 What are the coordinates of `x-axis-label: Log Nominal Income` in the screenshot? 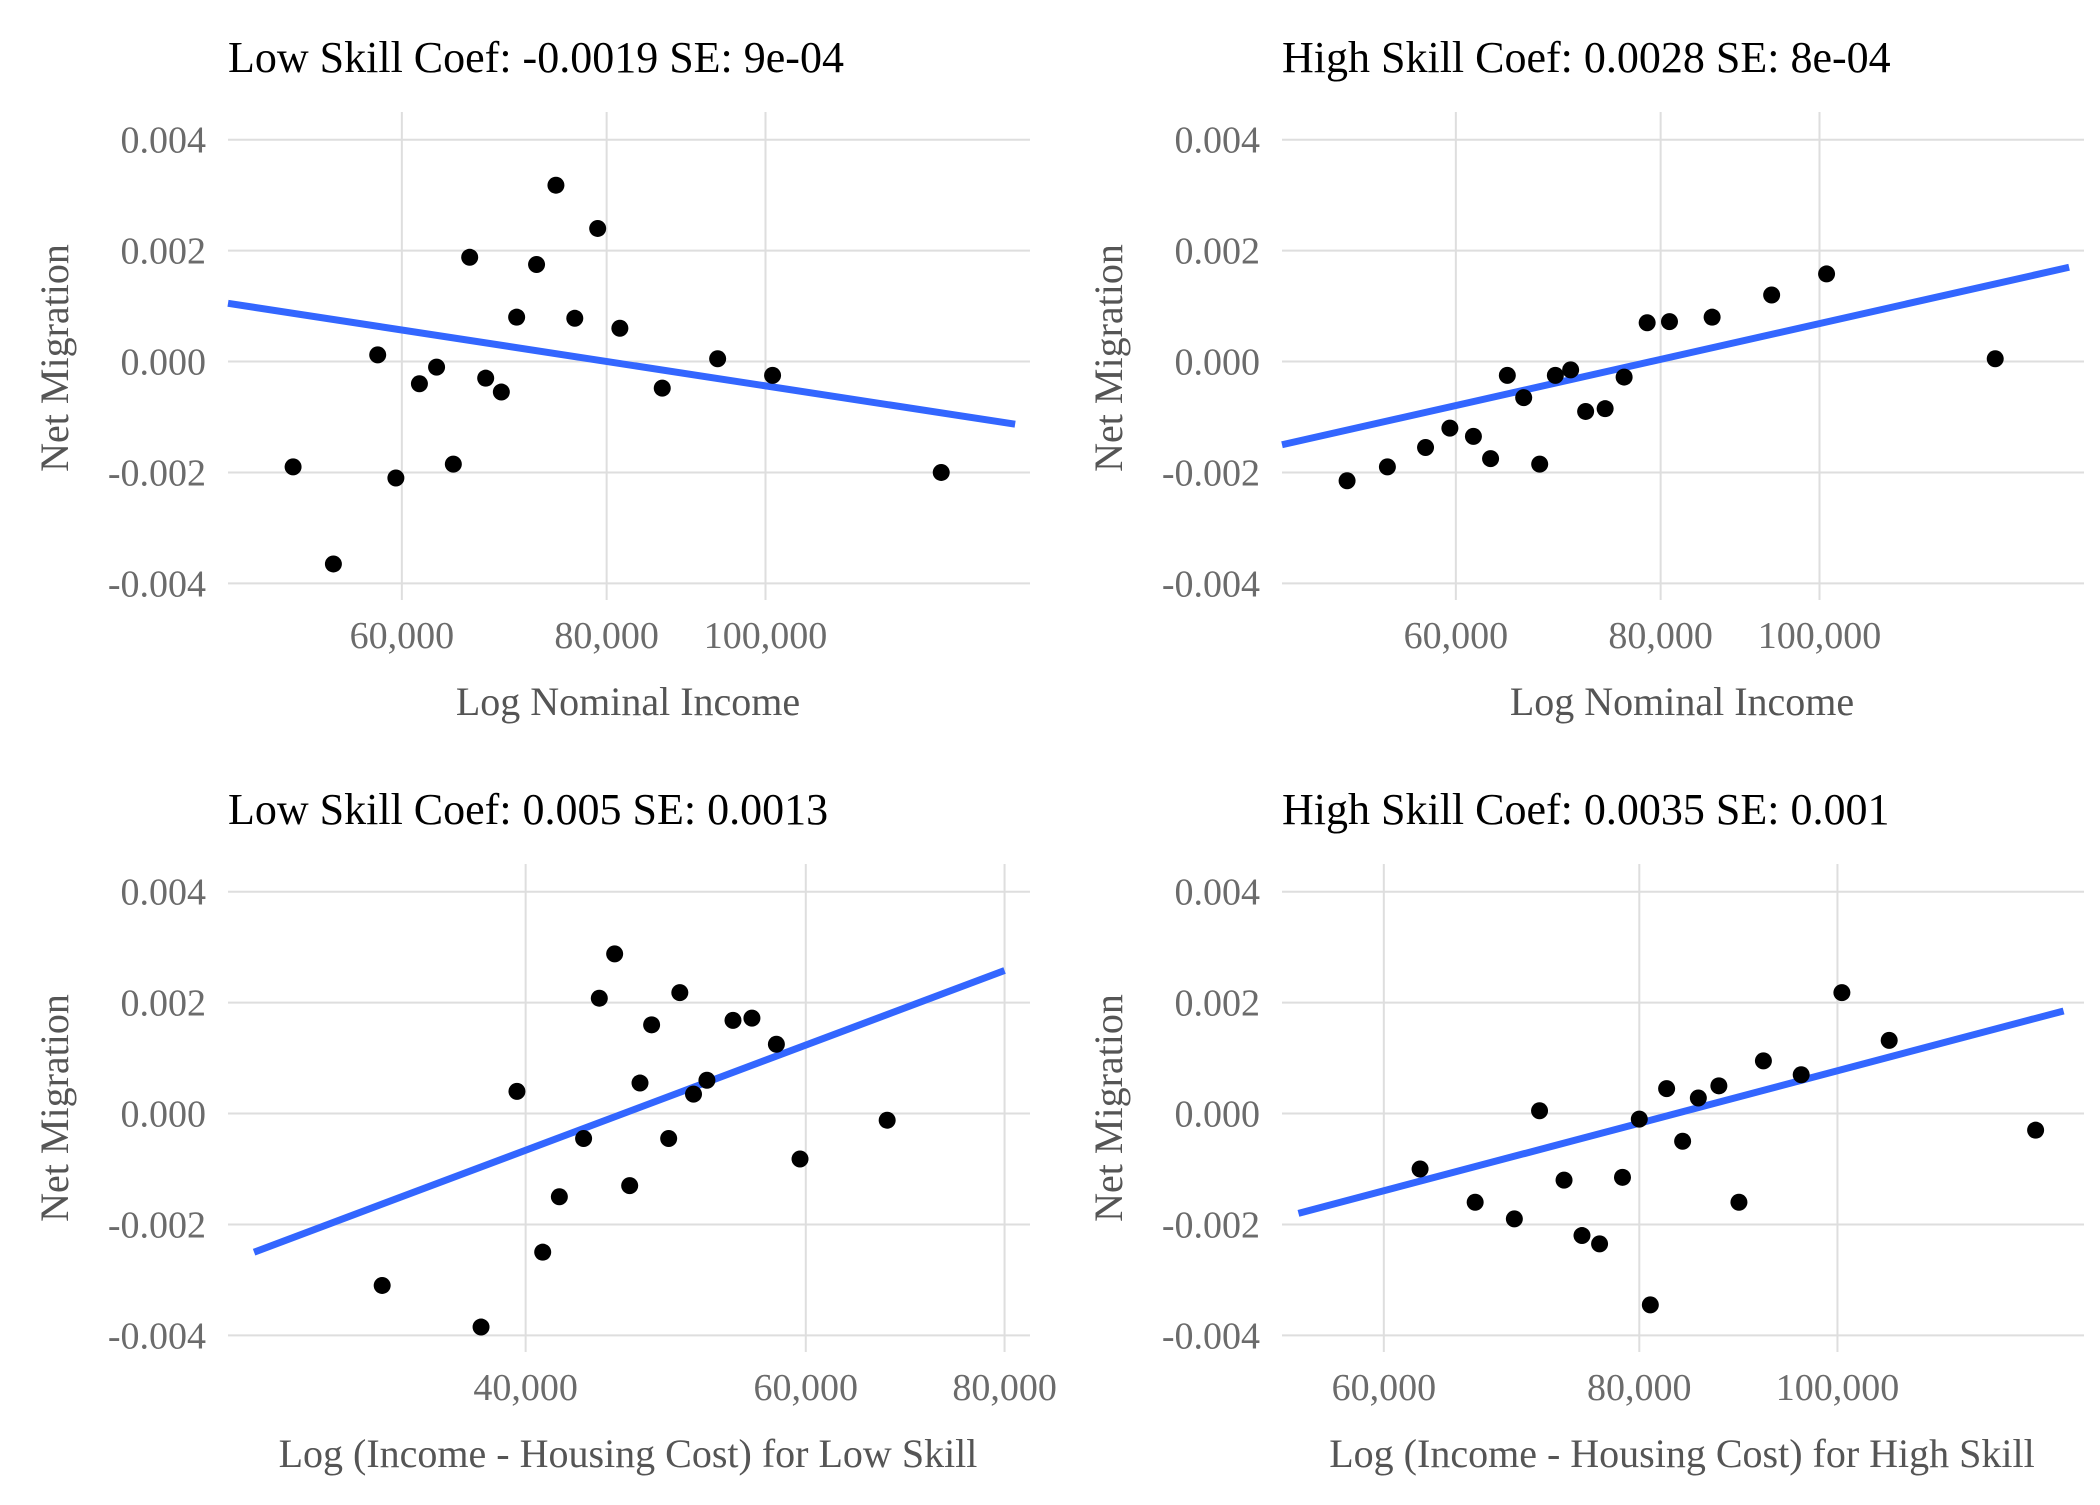 It's located at (628, 701).